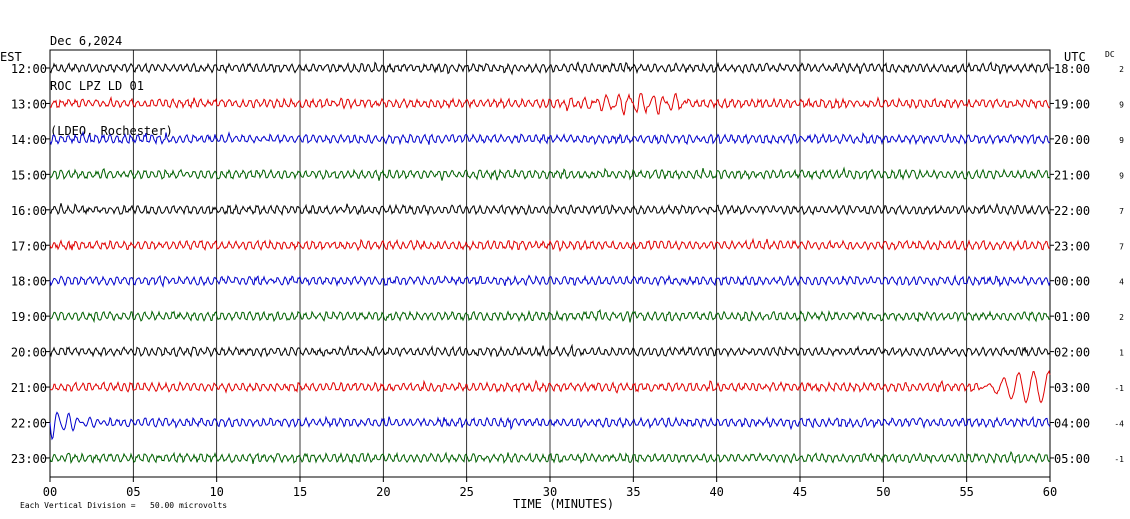  Describe the element at coordinates (1072, 317) in the screenshot. I see `utc-label: 01:00` at that location.